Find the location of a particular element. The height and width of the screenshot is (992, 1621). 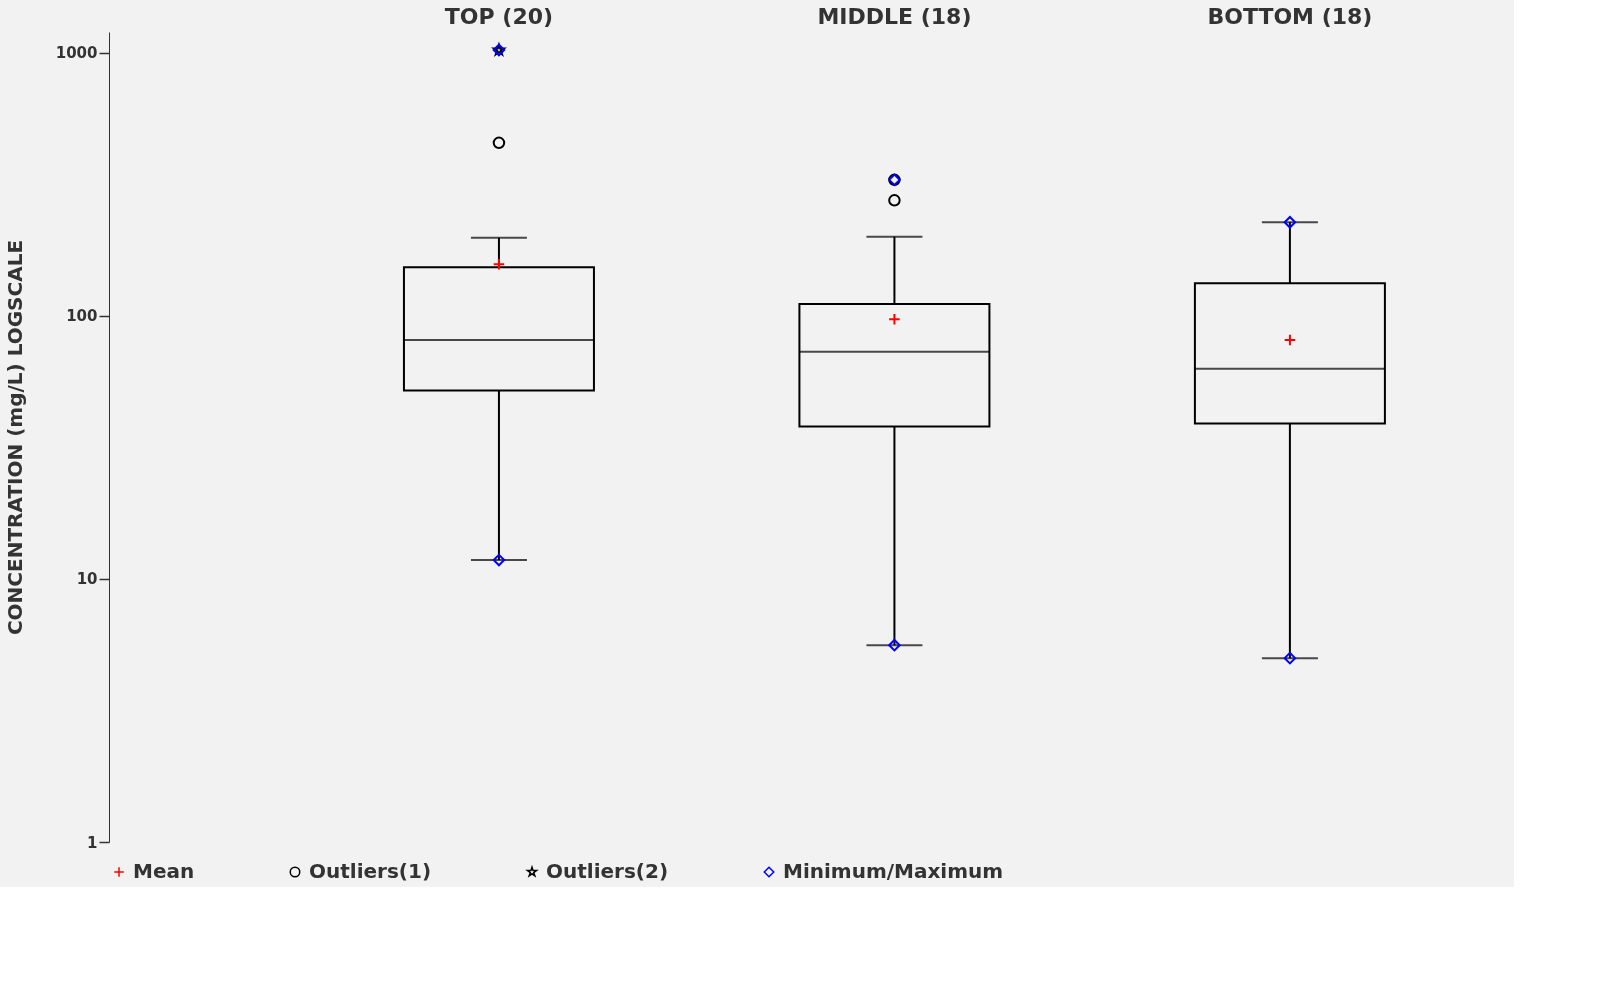

y-tick-label: 100 is located at coordinates (82, 316).